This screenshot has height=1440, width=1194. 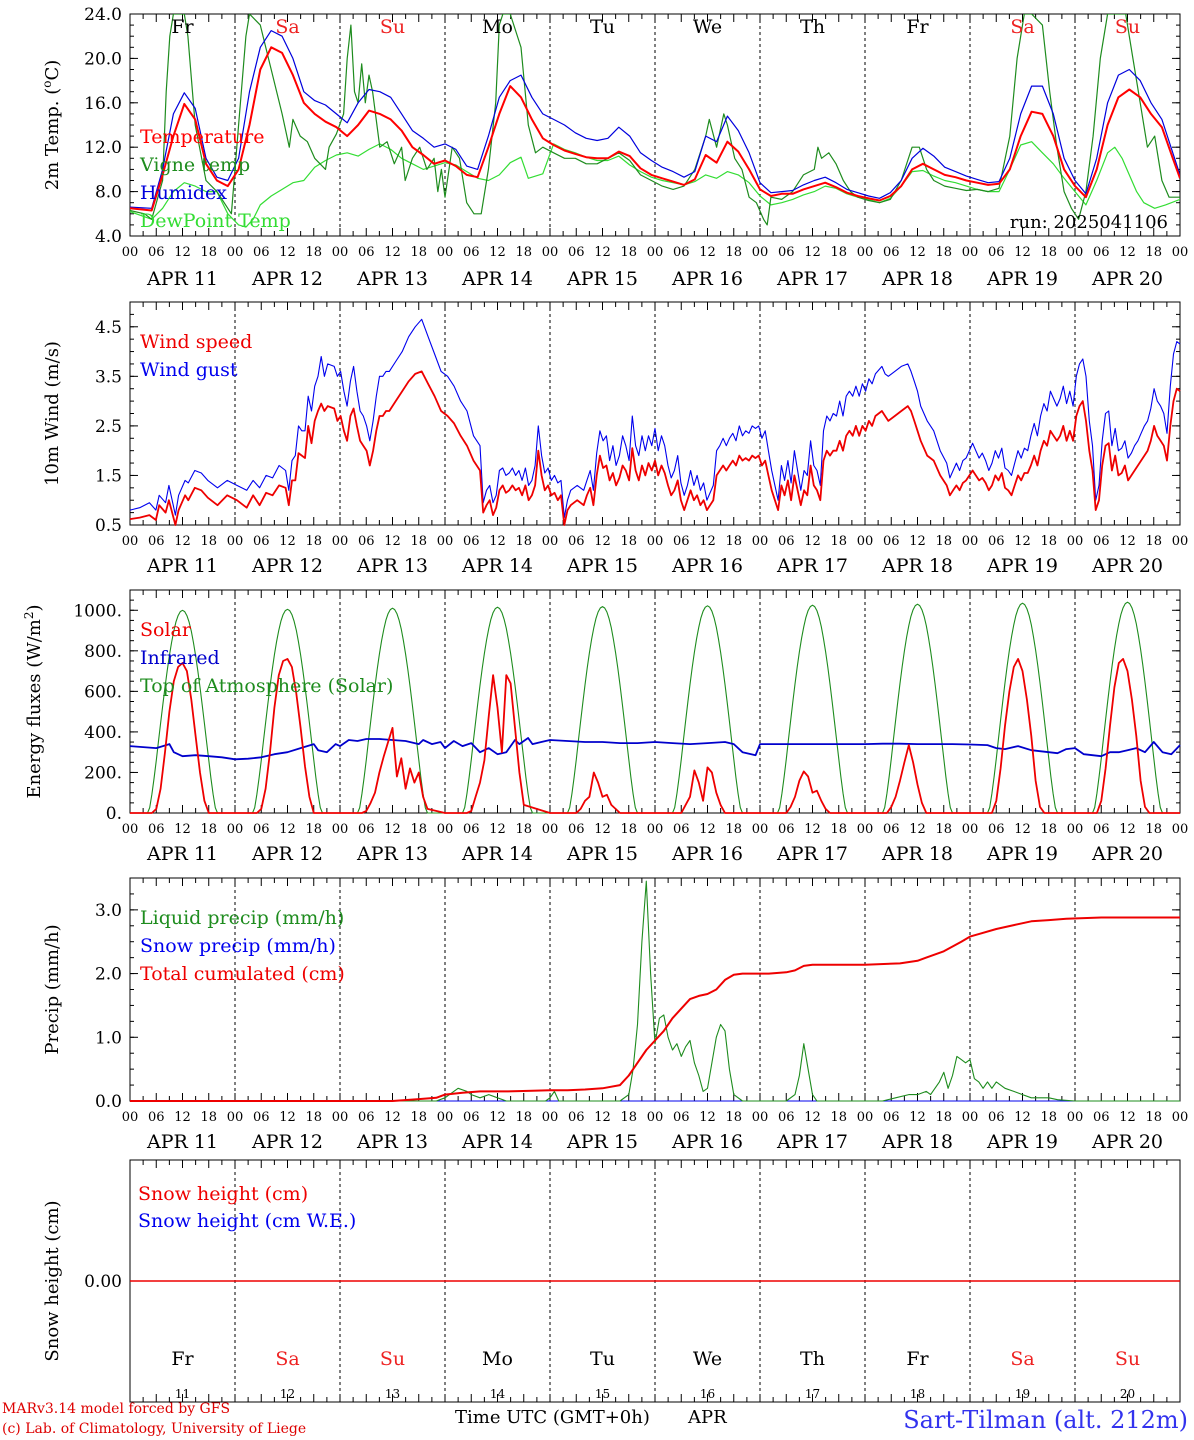 I want to click on temperature-date-label: APR 12, so click(x=287, y=279).